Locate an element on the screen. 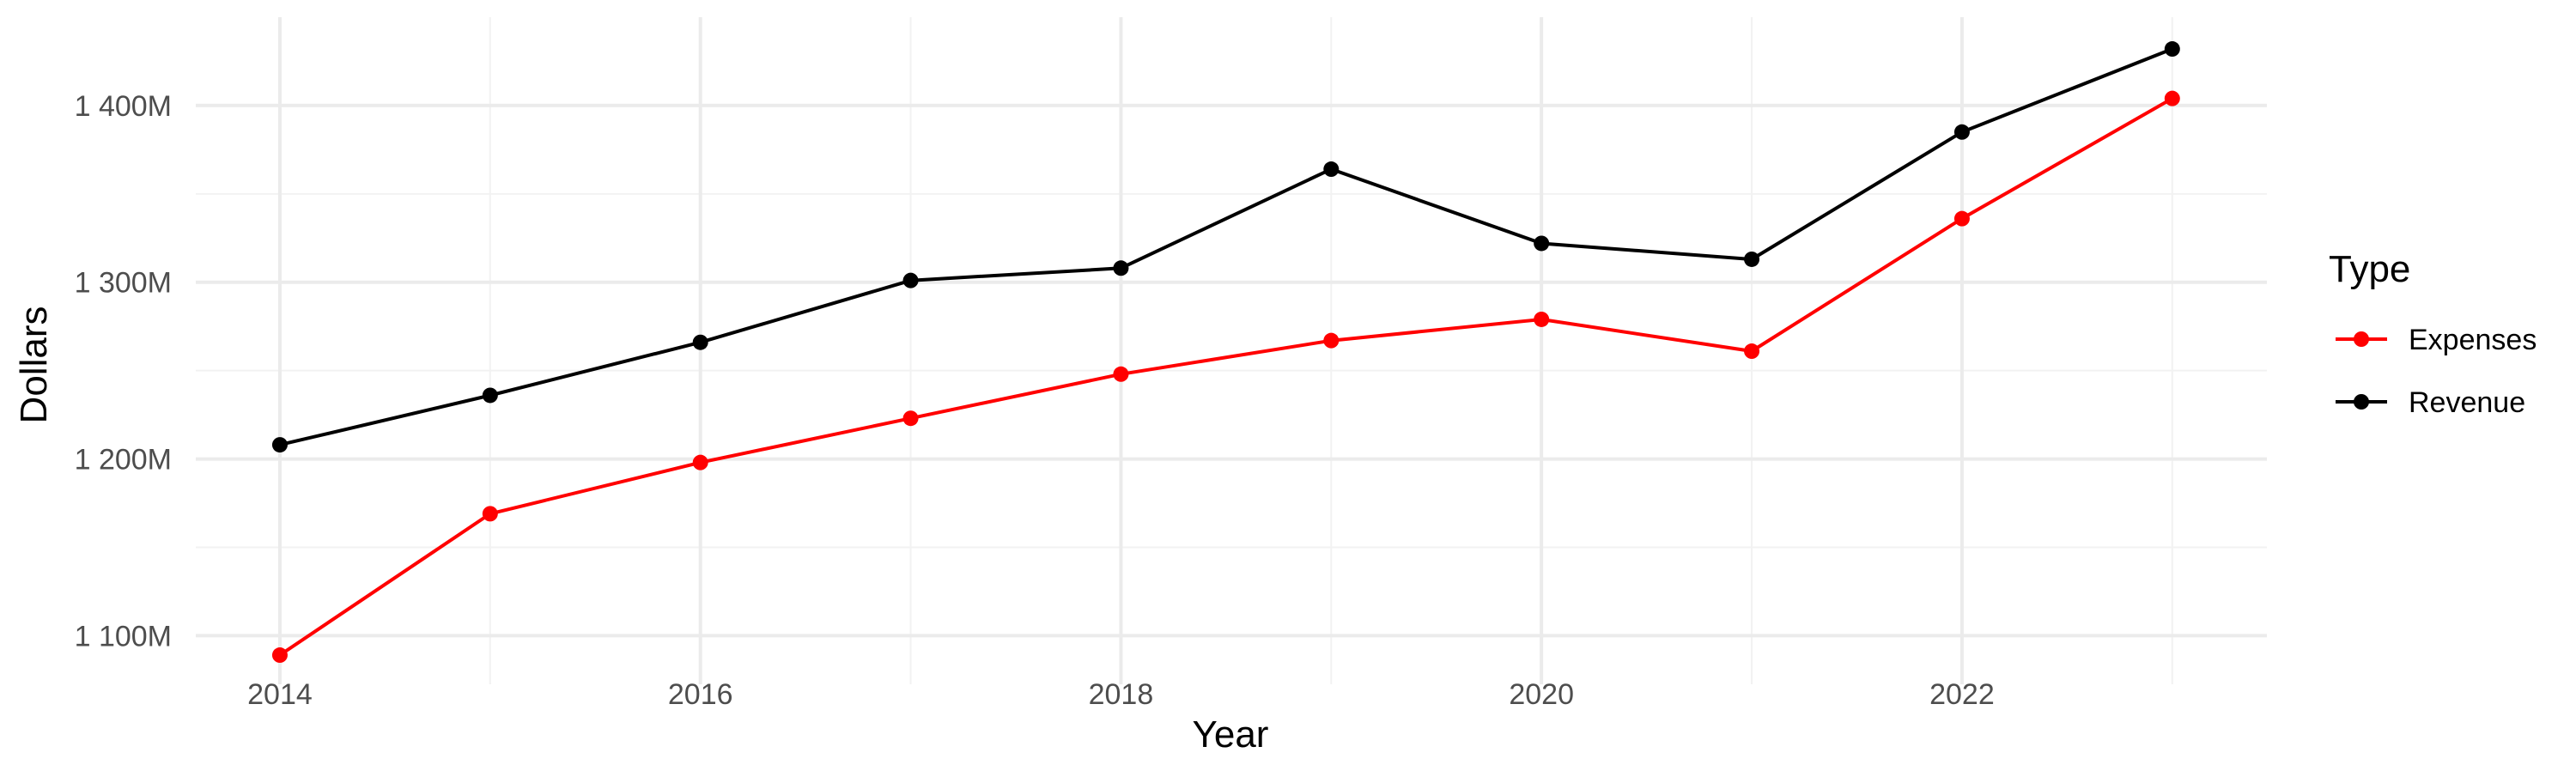  legend-item-expenses: Expenses is located at coordinates (2436, 340).